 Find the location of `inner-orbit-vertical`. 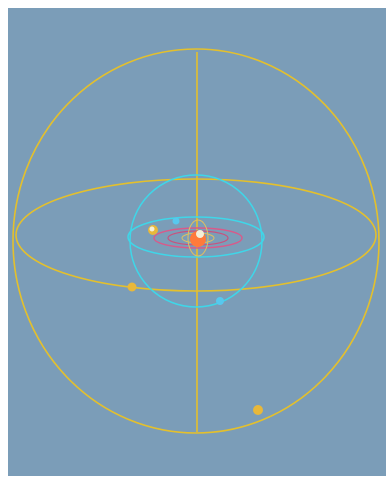

inner-orbit-vertical is located at coordinates (198, 238).